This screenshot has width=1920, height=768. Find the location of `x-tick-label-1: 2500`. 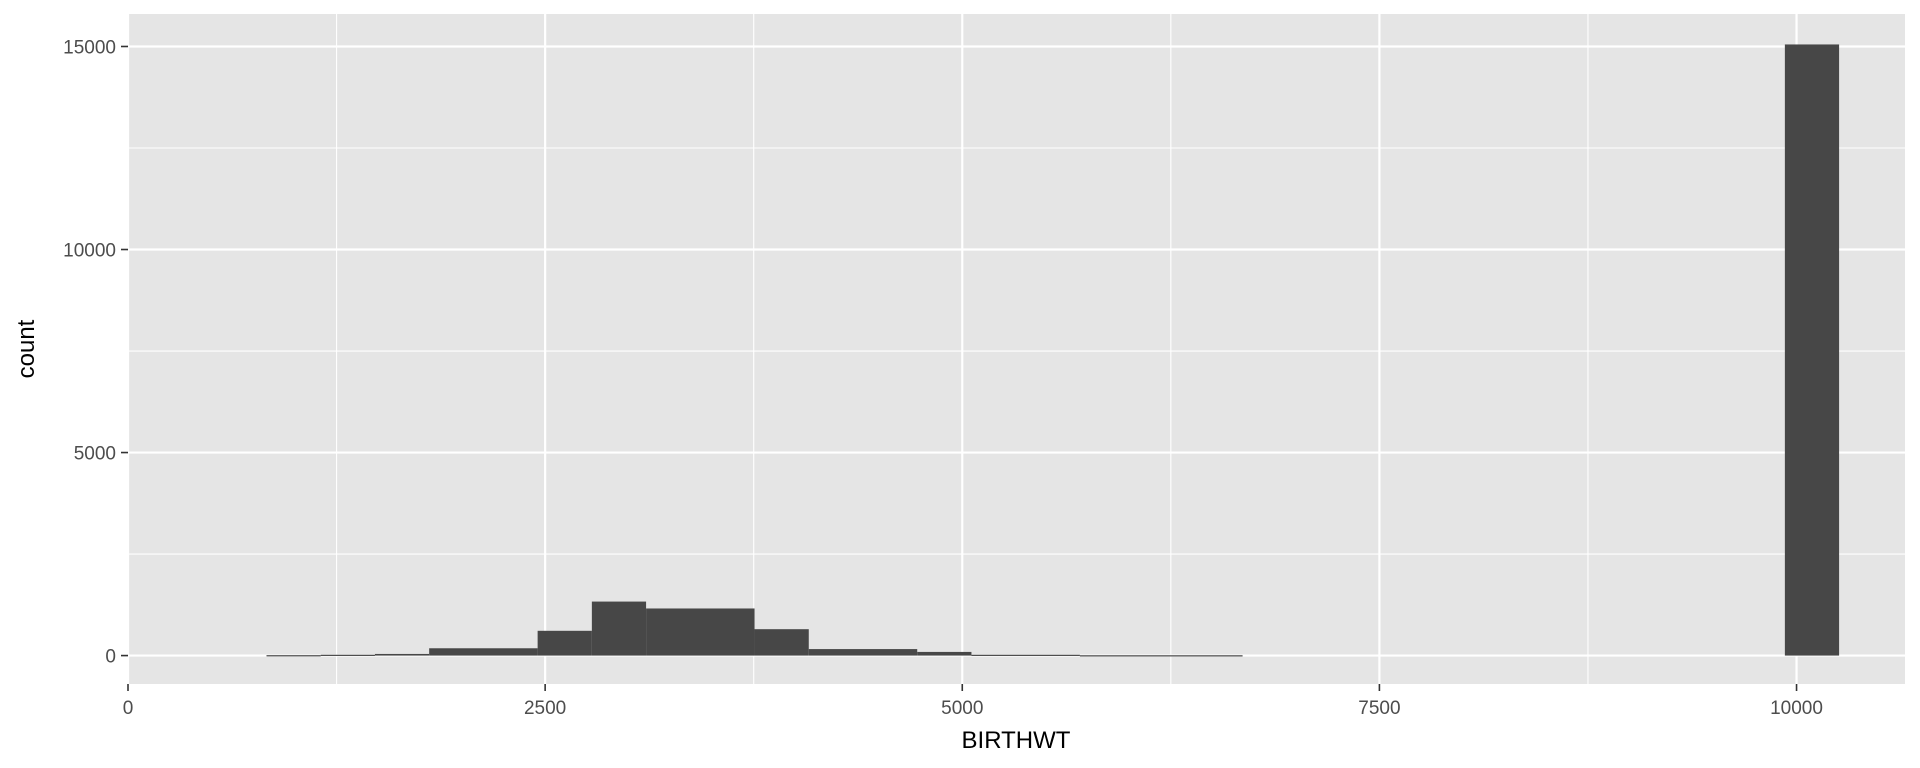

x-tick-label-1: 2500 is located at coordinates (545, 708).